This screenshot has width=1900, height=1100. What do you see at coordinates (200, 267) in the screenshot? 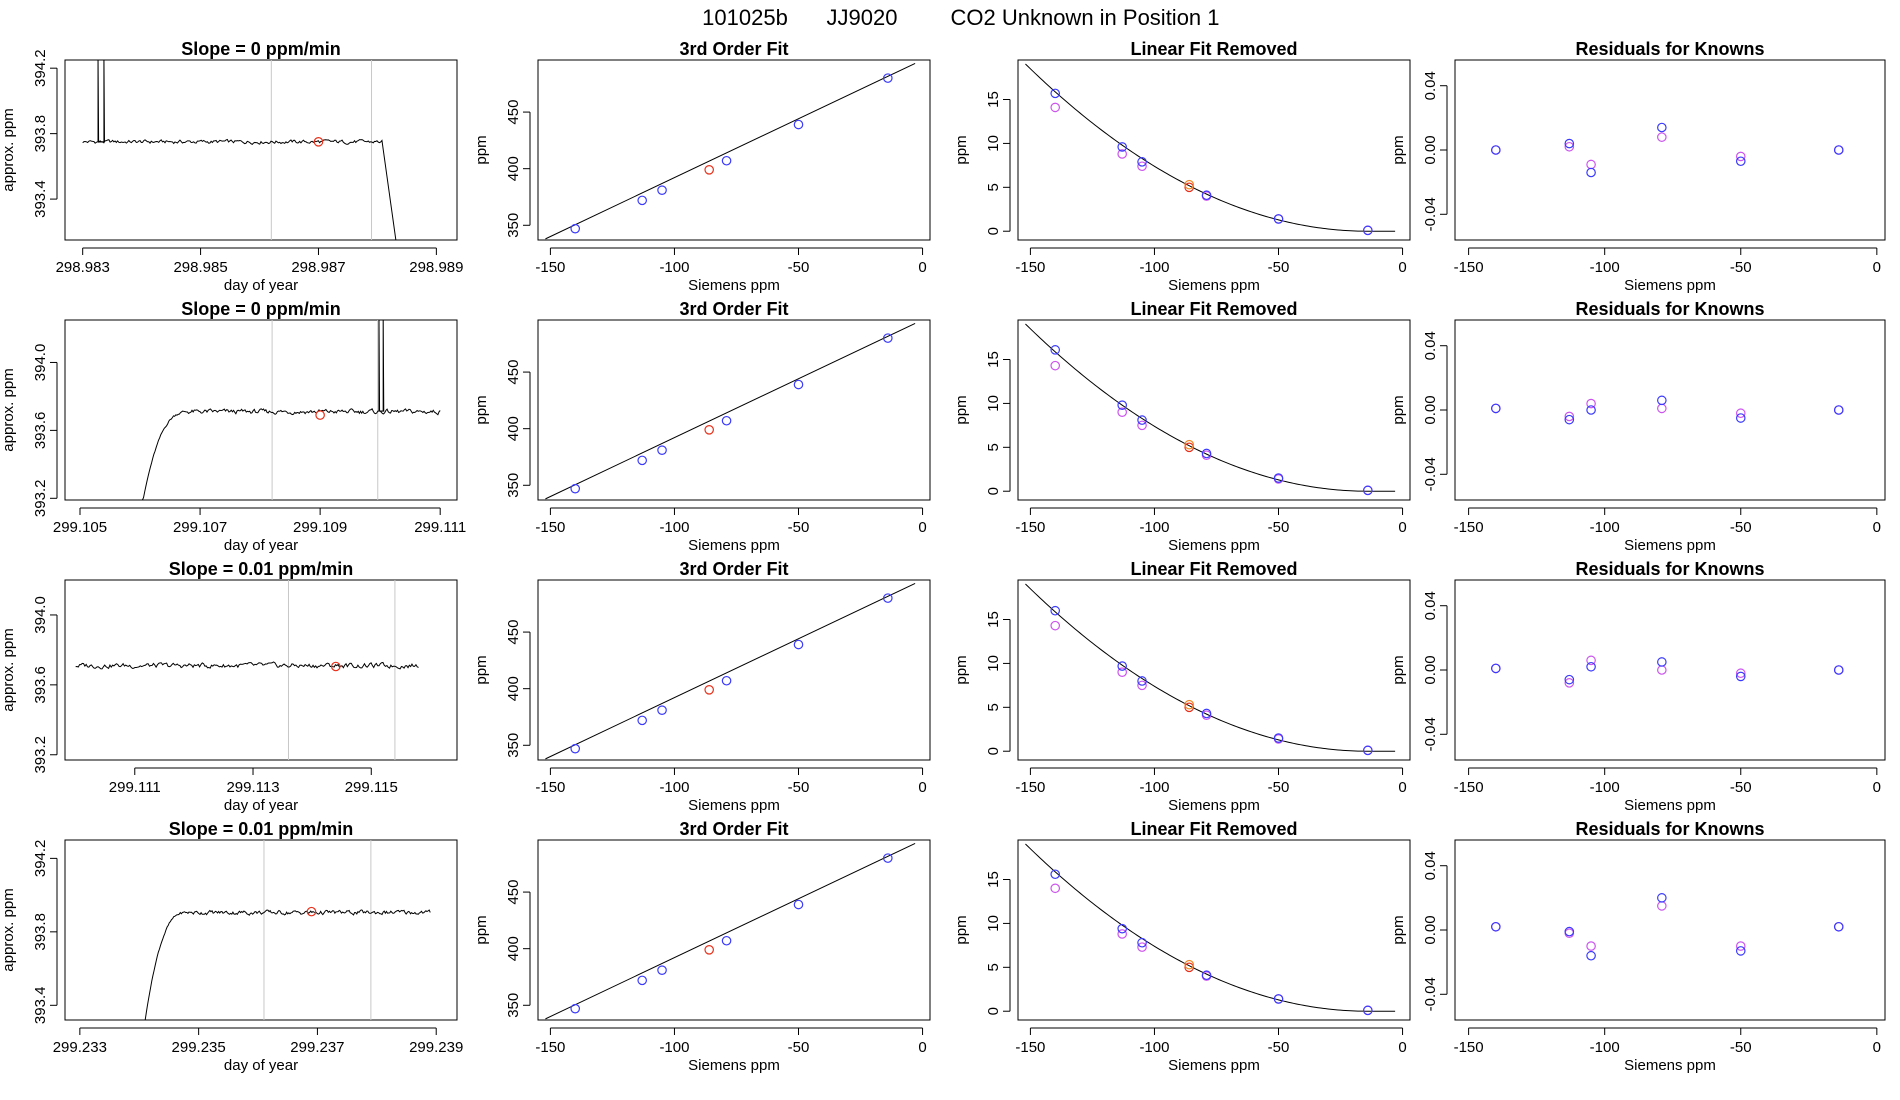
I see `x-tick-label: 298.985` at bounding box center [200, 267].